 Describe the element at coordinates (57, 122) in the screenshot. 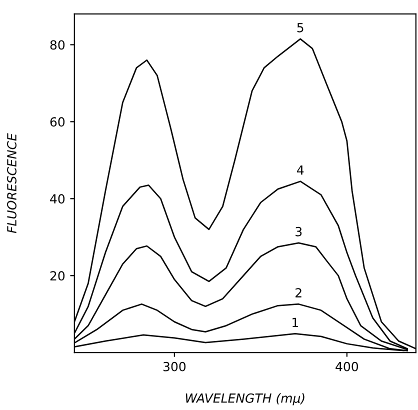

I see `y-tick-label: 60` at that location.